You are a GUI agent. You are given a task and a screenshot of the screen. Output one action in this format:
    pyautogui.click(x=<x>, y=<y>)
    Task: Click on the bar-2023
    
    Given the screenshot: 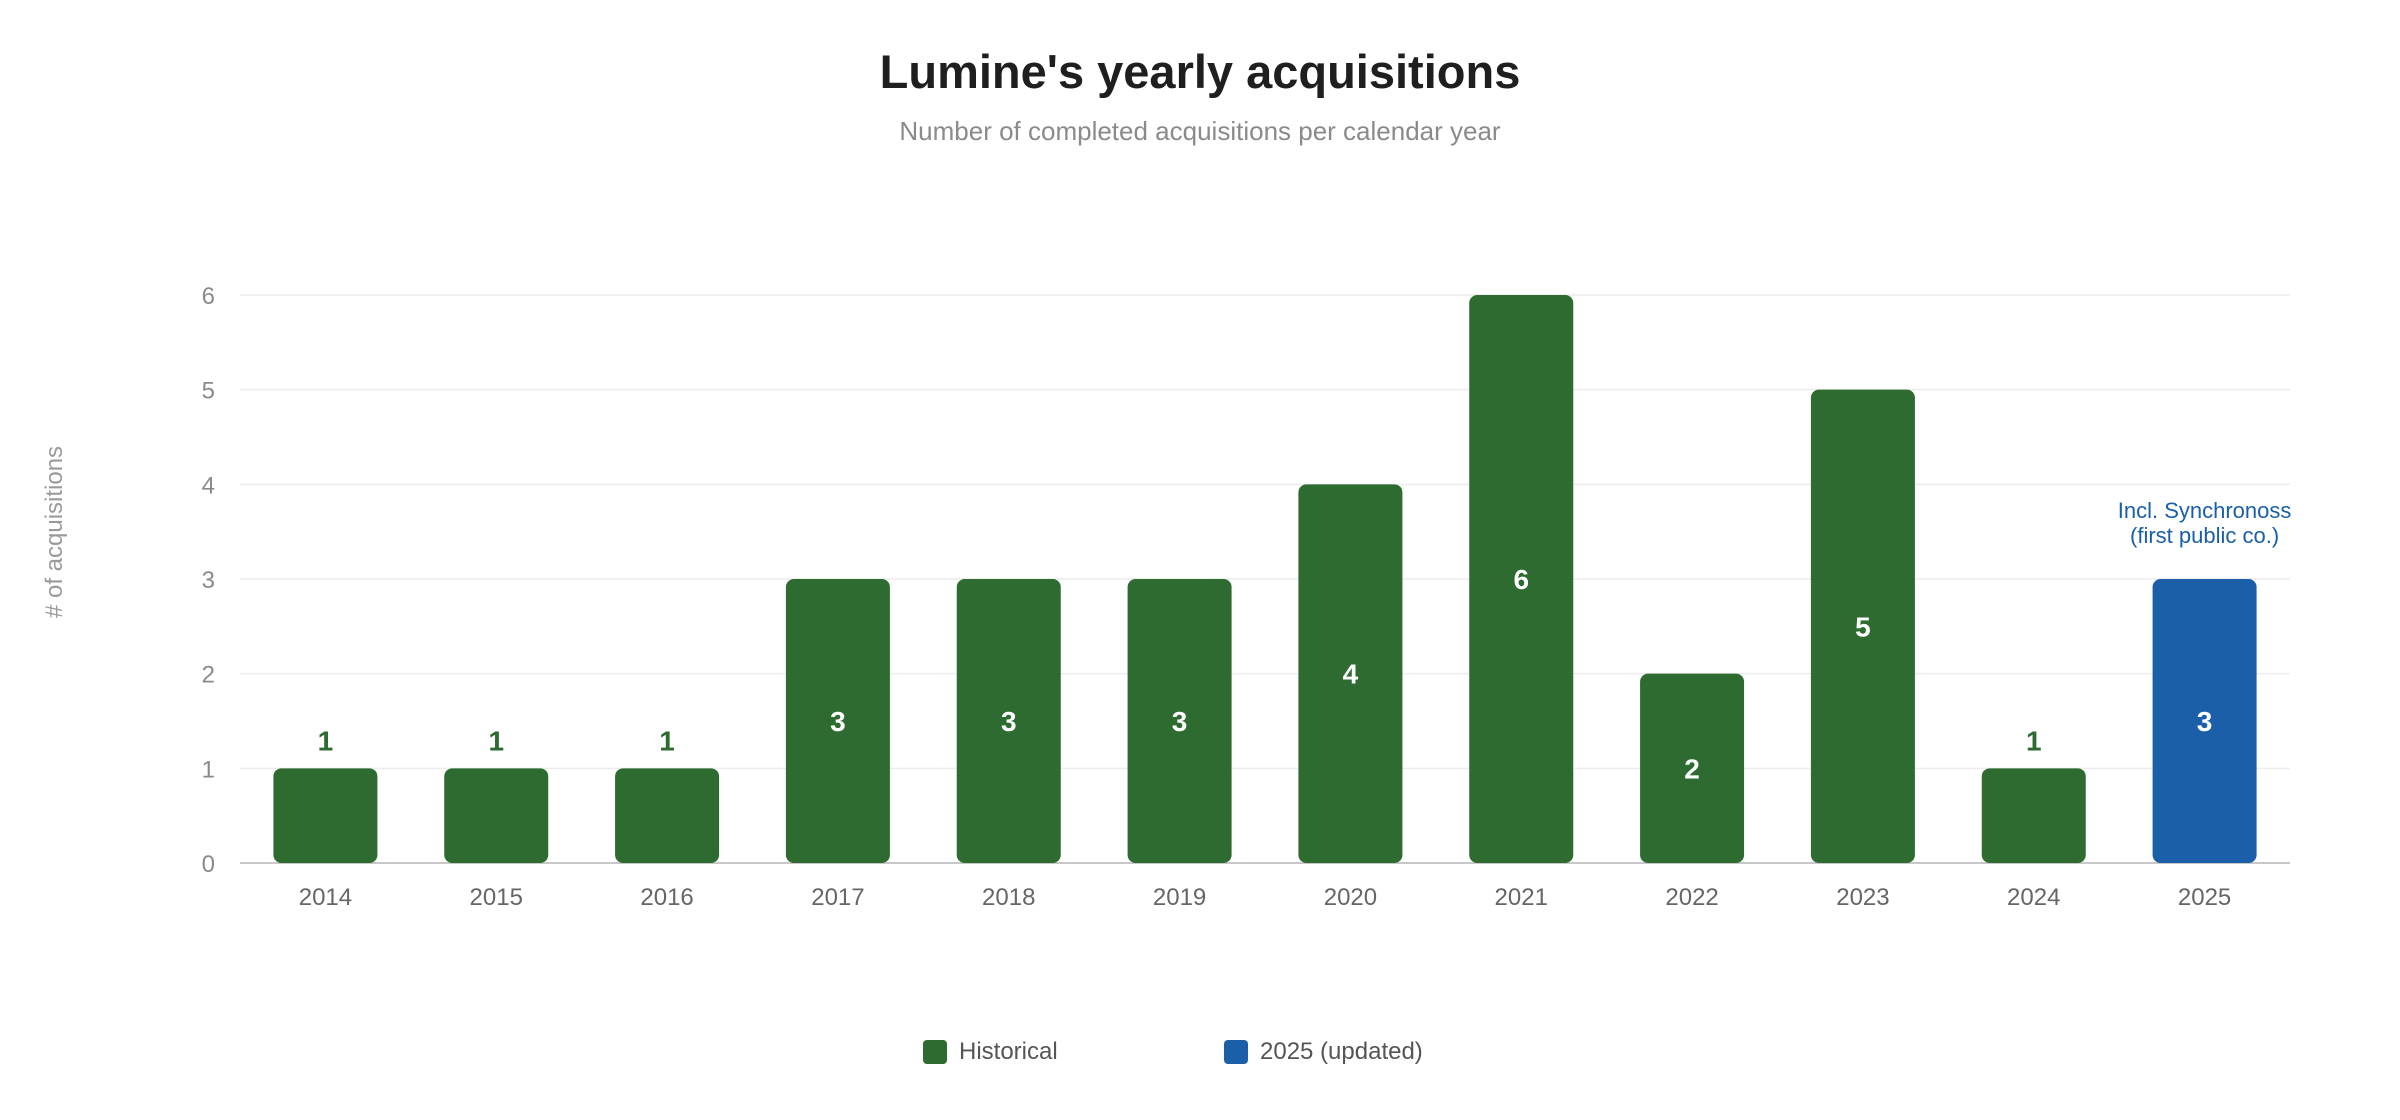 What is the action you would take?
    pyautogui.click(x=1862, y=626)
    